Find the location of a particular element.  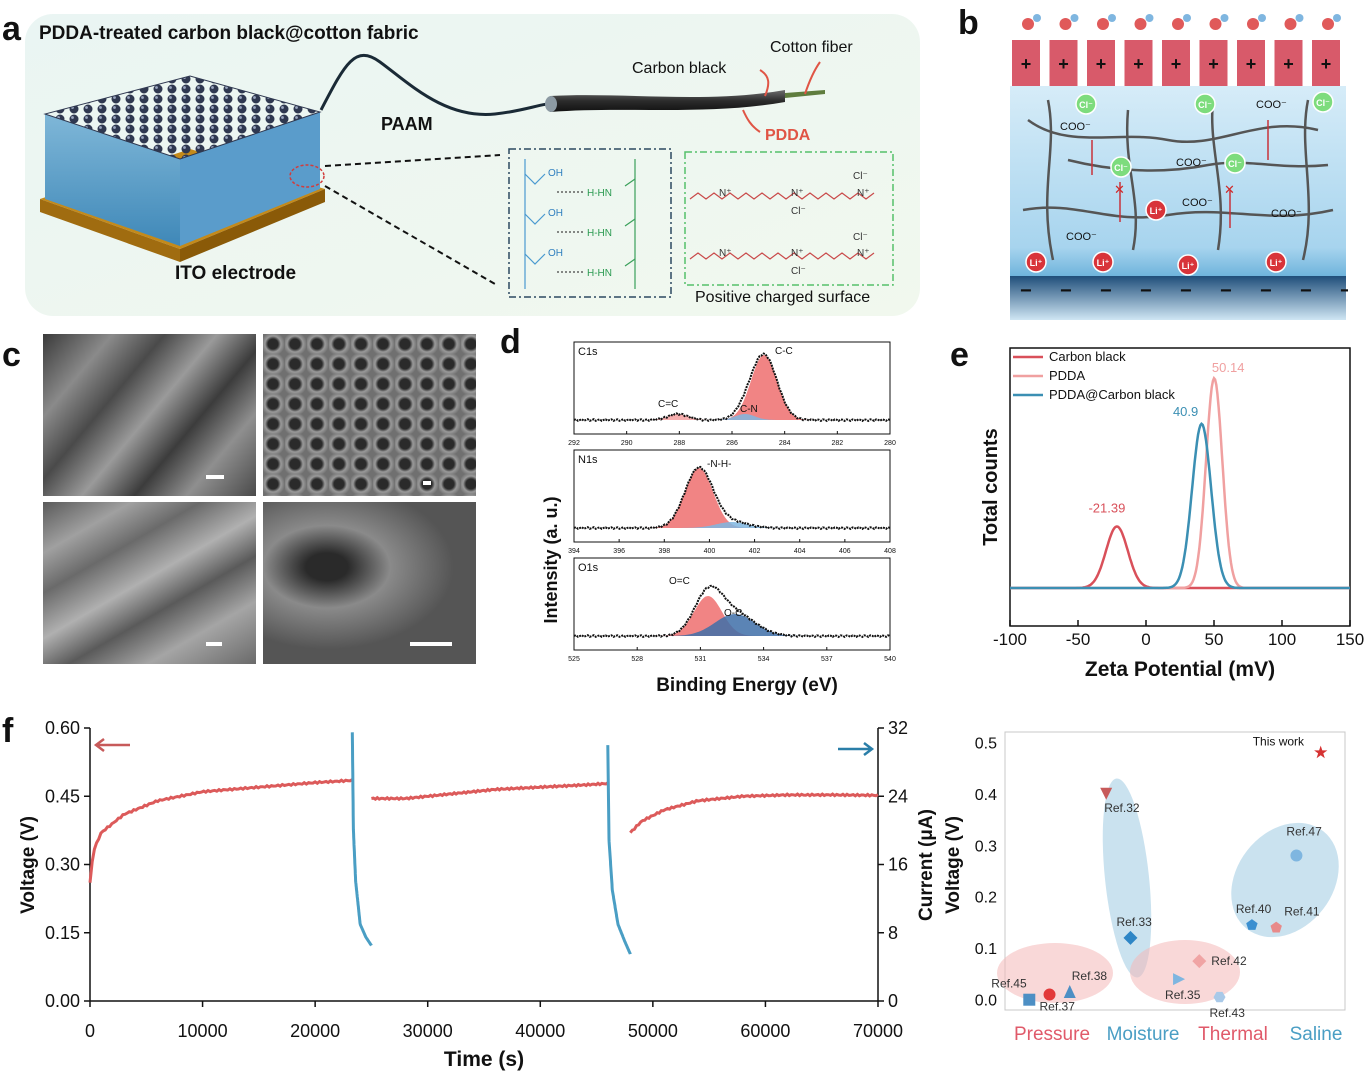

comparison-point-label: Ref.35 is located at coordinates (1183, 995).